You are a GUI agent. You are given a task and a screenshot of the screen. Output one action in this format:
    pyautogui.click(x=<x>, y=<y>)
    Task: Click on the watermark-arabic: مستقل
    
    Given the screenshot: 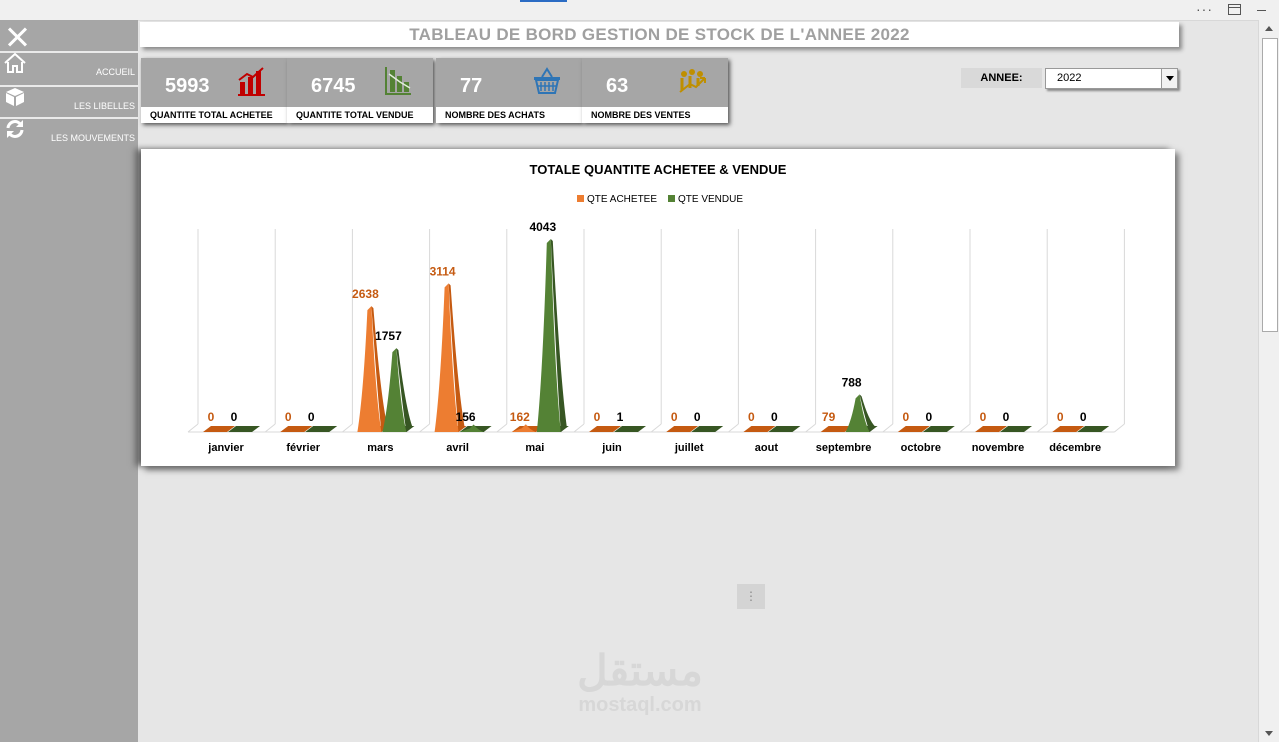 What is the action you would take?
    pyautogui.click(x=640, y=670)
    